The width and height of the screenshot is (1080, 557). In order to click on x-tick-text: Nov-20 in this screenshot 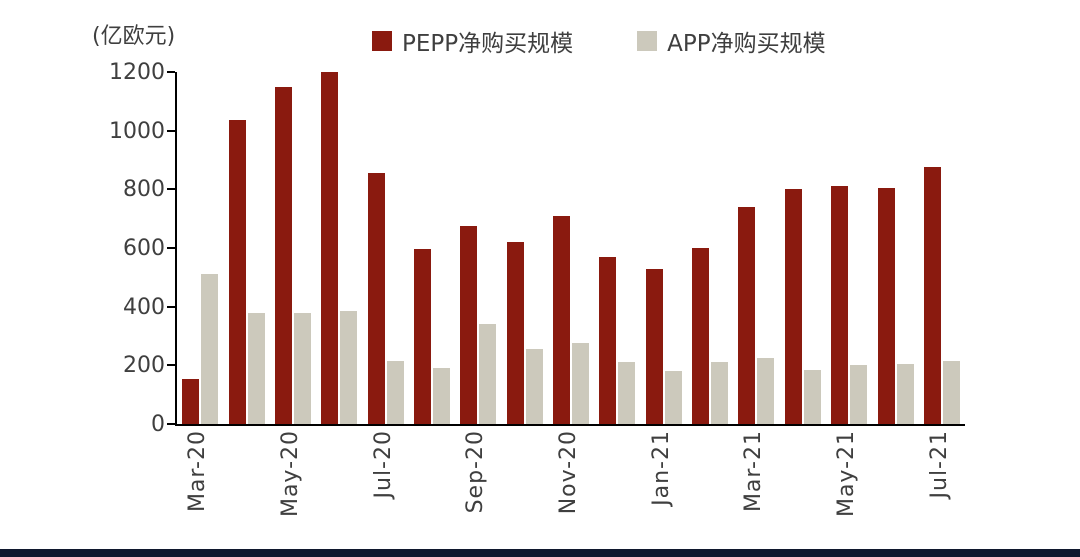, I will do `click(569, 472)`.